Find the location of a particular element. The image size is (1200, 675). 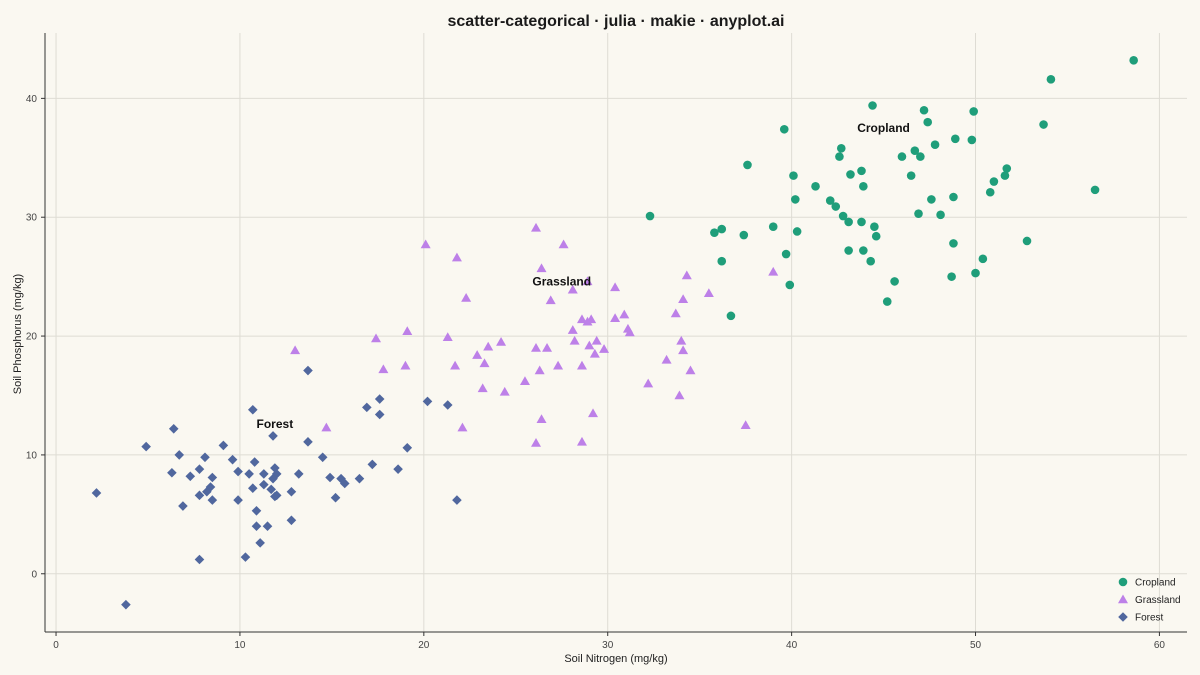

x-tick-label: 20 is located at coordinates (424, 645).